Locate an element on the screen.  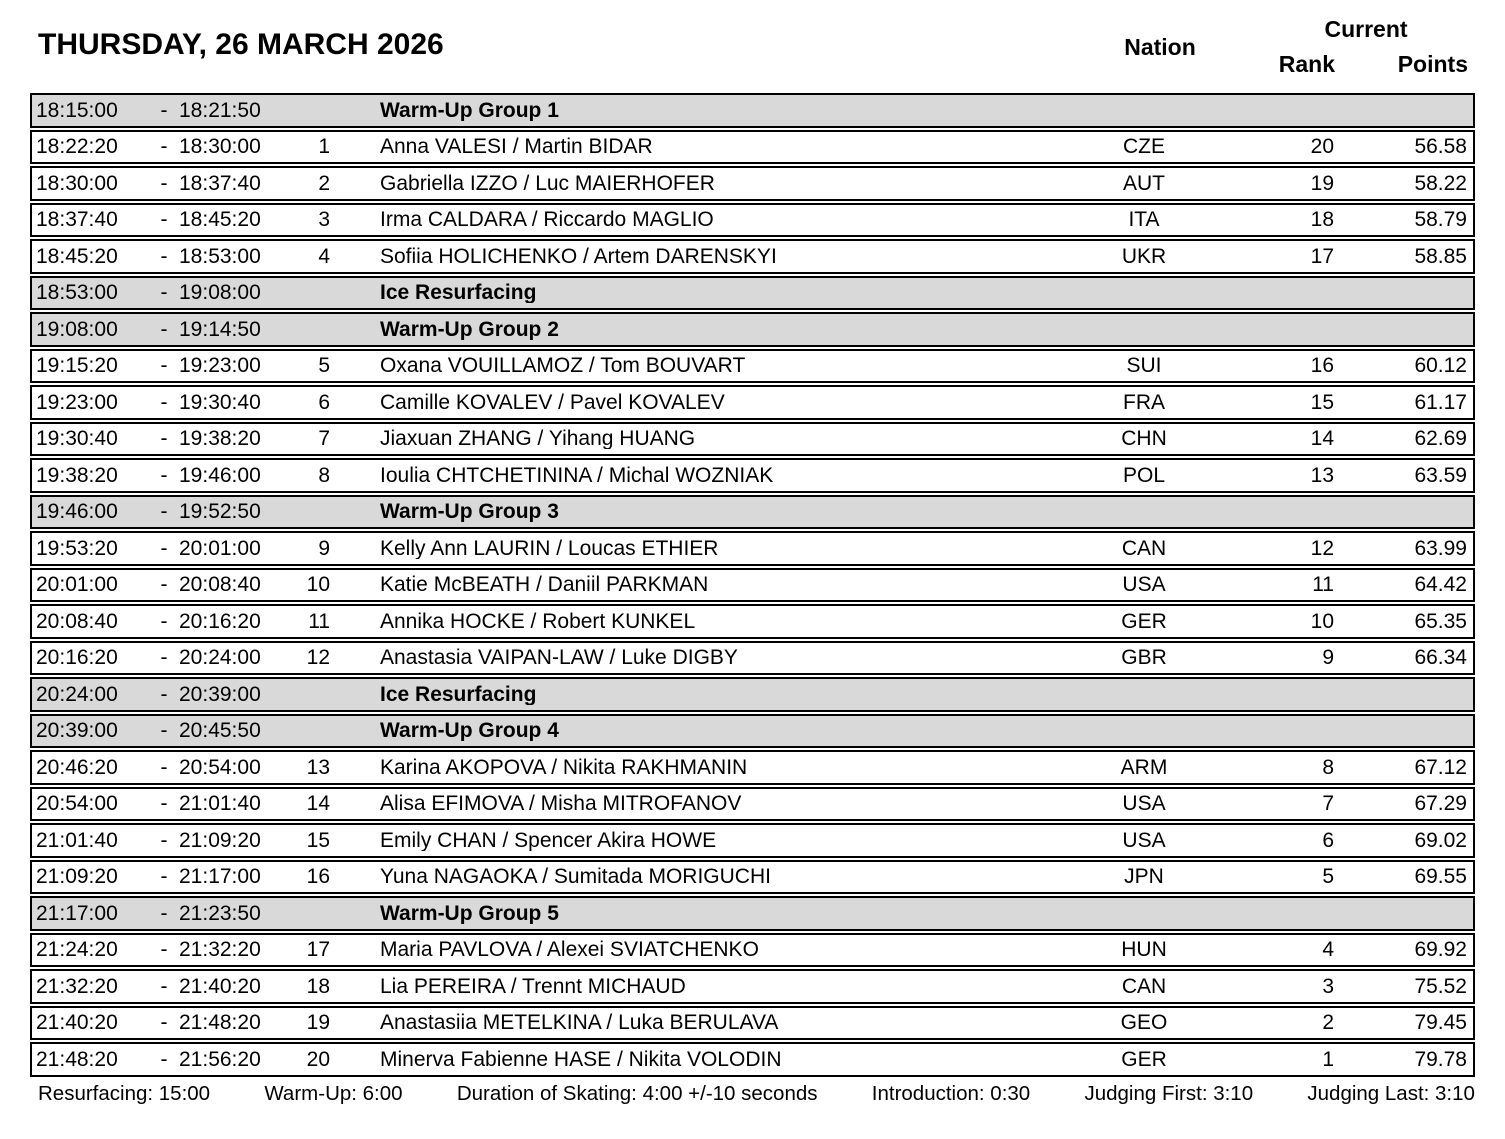
rank-cell: 5 is located at coordinates (1328, 877).